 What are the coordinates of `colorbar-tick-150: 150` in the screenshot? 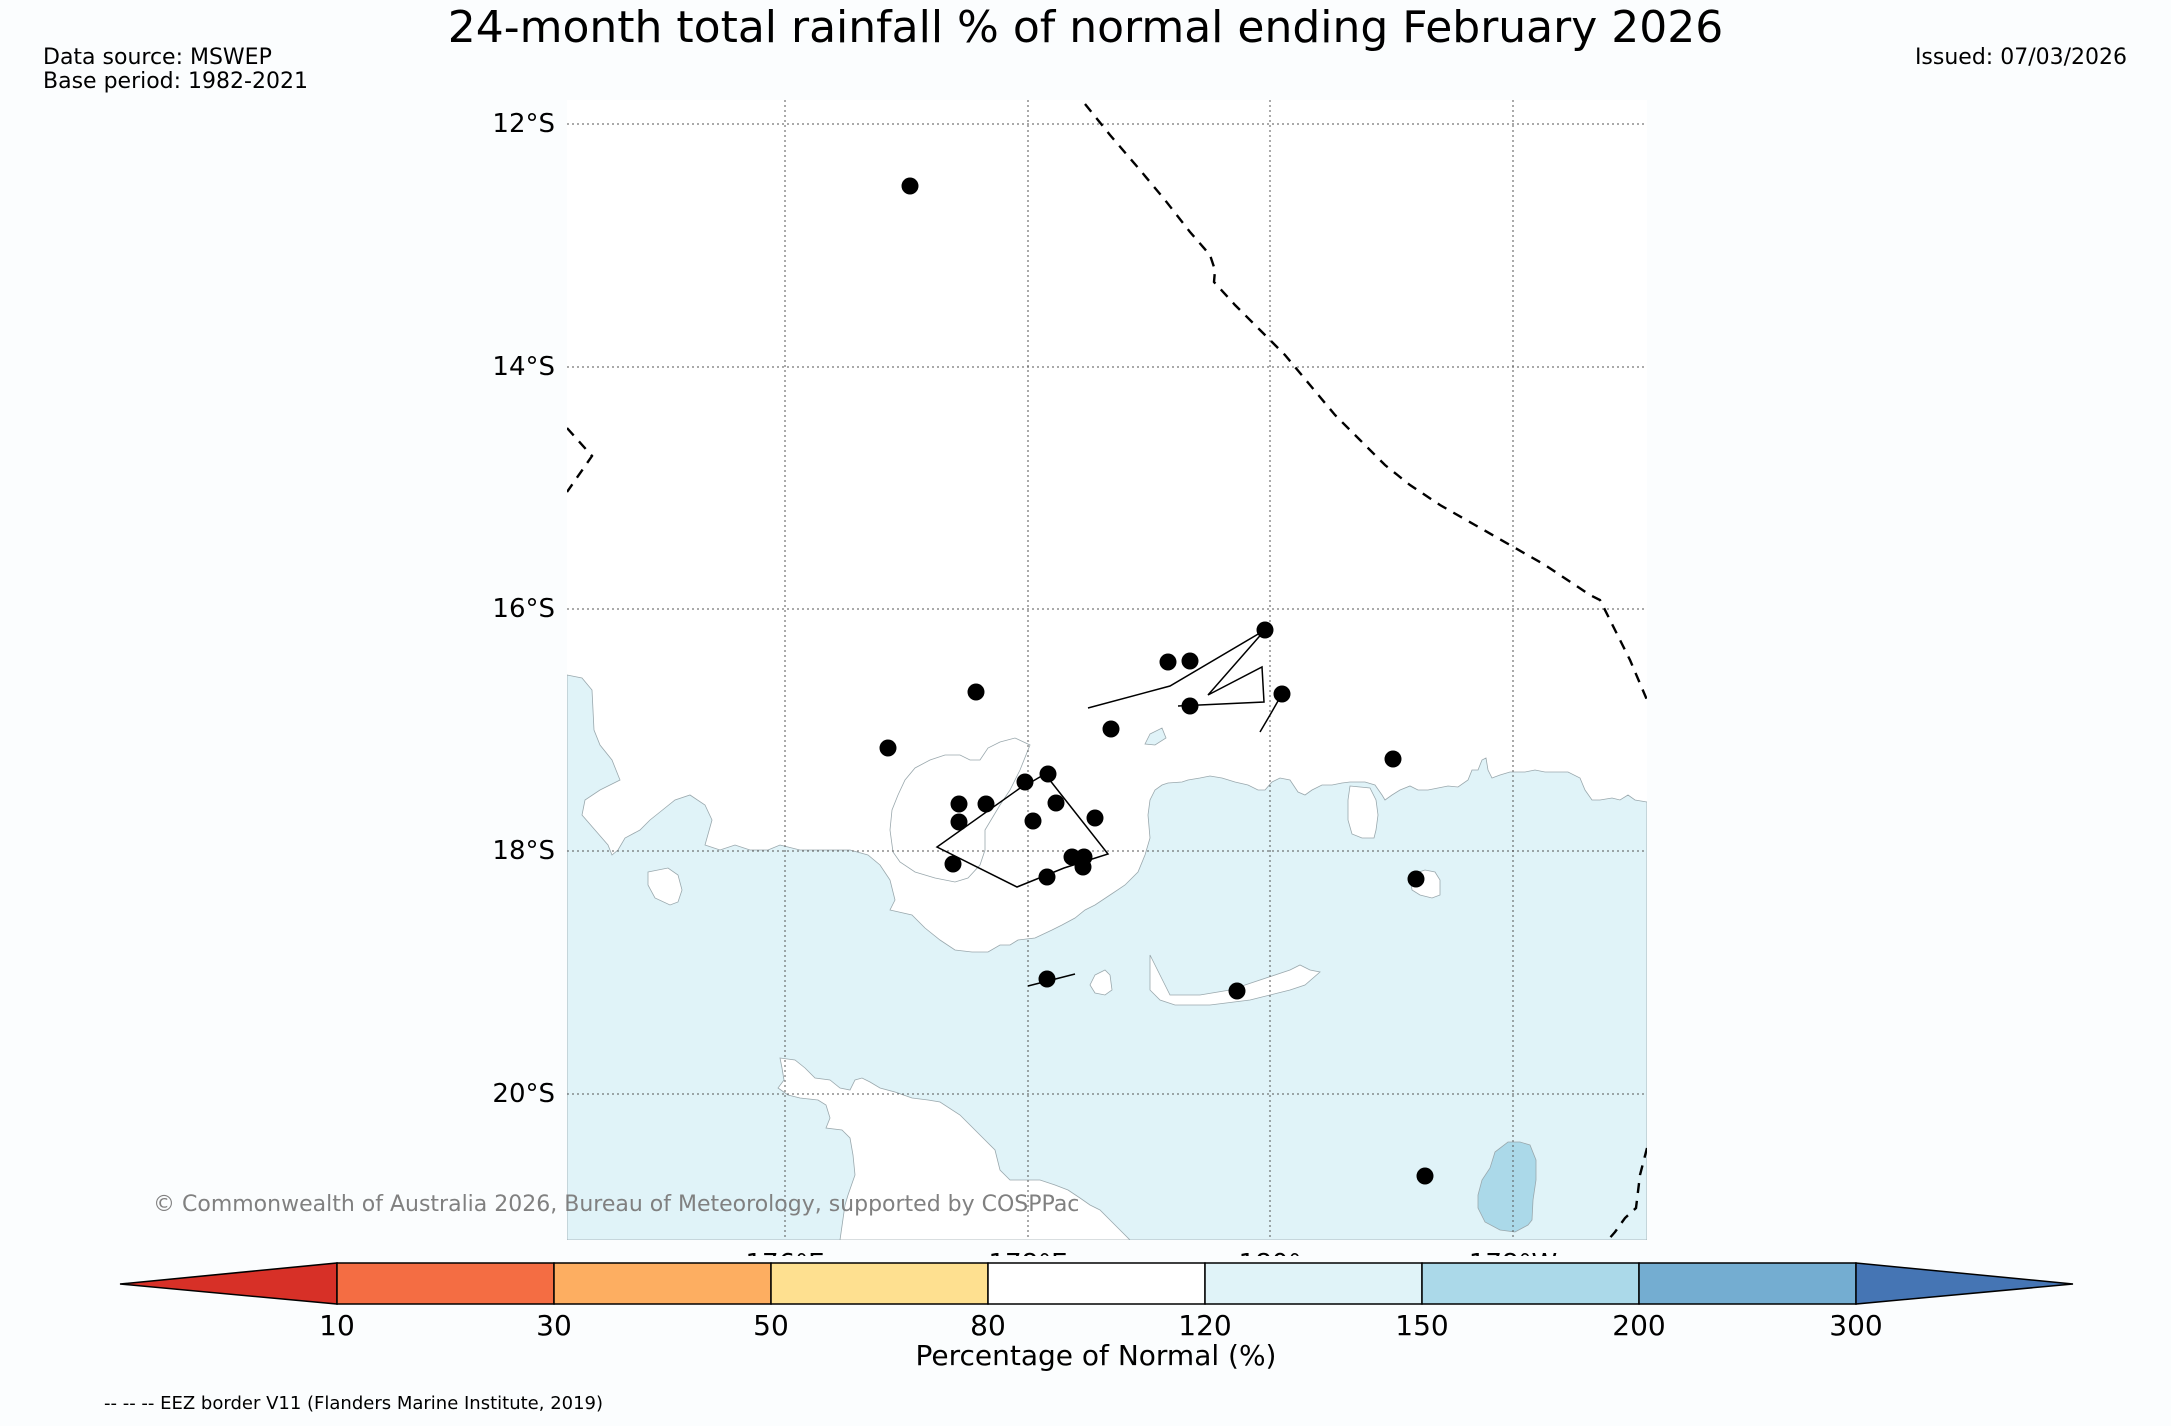 It's located at (1421, 1325).